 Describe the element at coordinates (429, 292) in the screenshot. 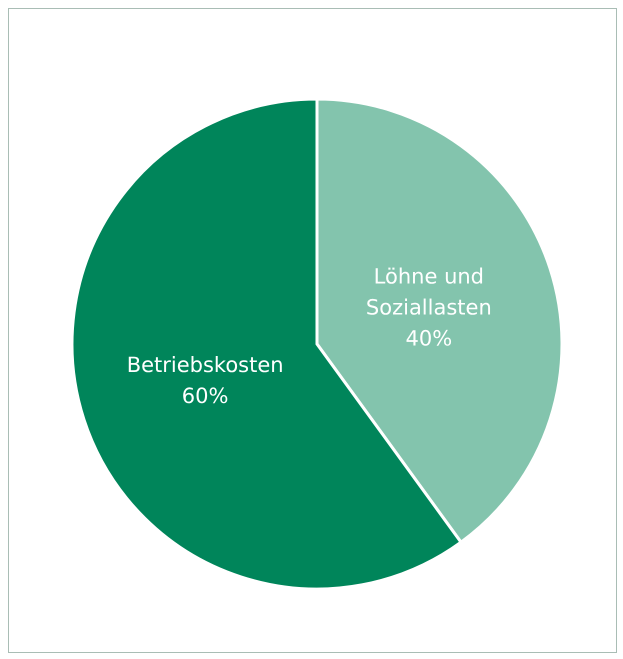

I see `slice-label: Löhne und Soziallasten` at that location.